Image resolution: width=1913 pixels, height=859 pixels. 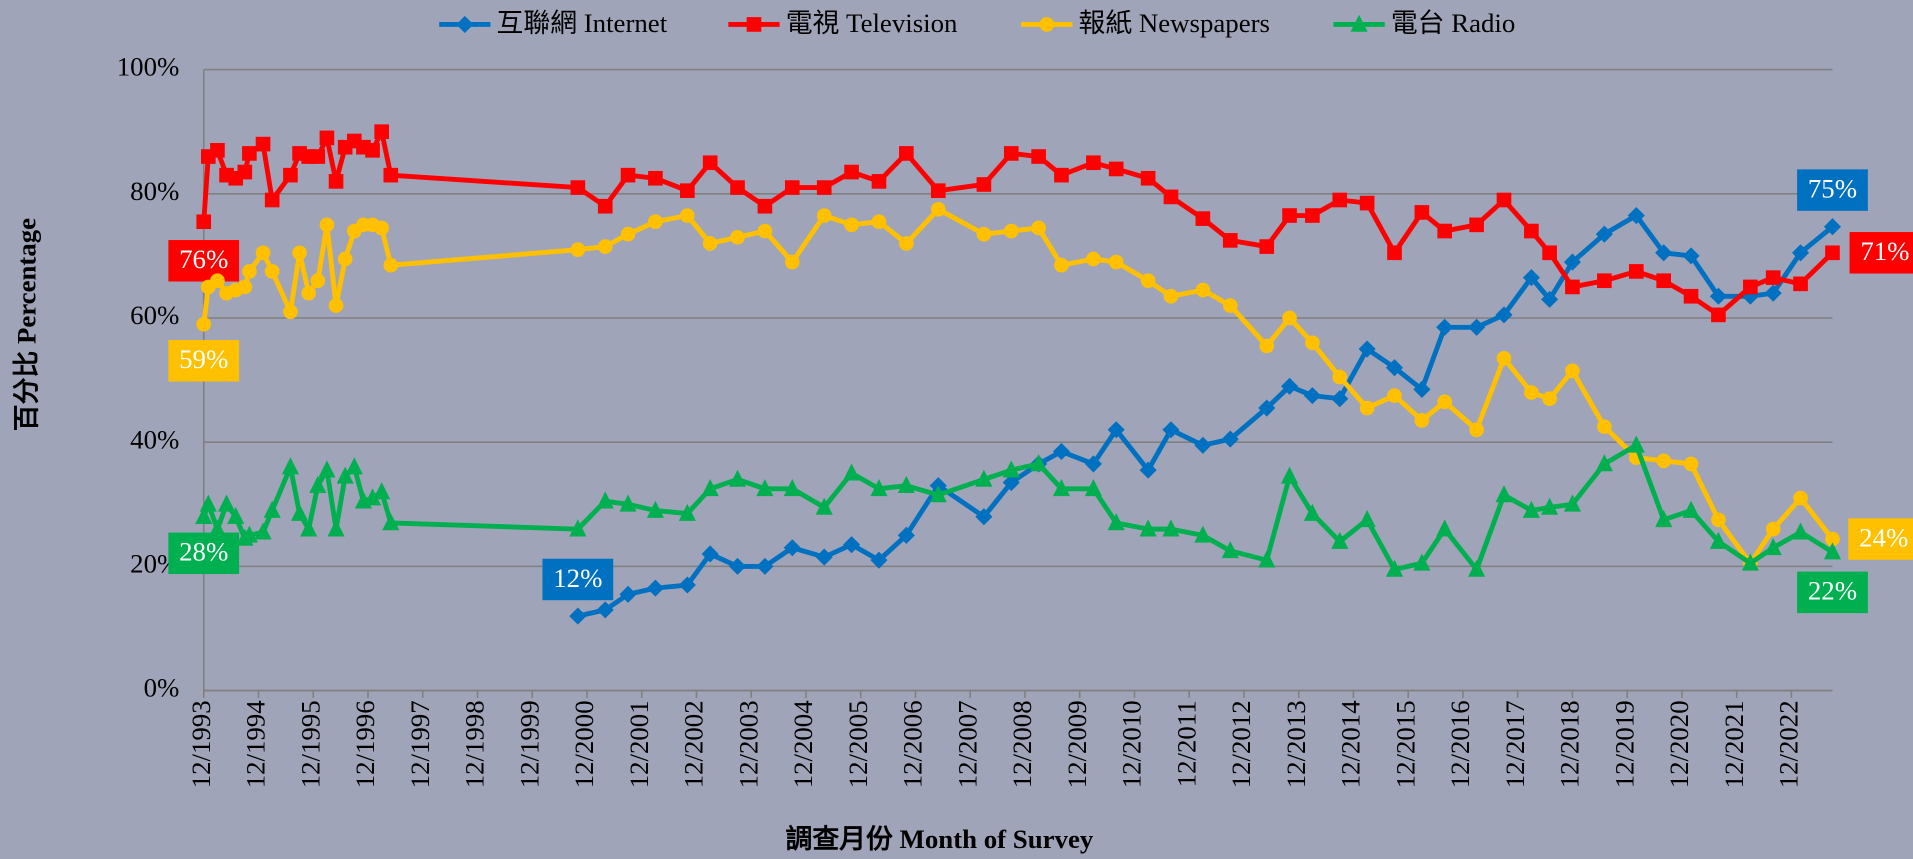 What do you see at coordinates (529, 744) in the screenshot?
I see `x-tick-label: 12/1999` at bounding box center [529, 744].